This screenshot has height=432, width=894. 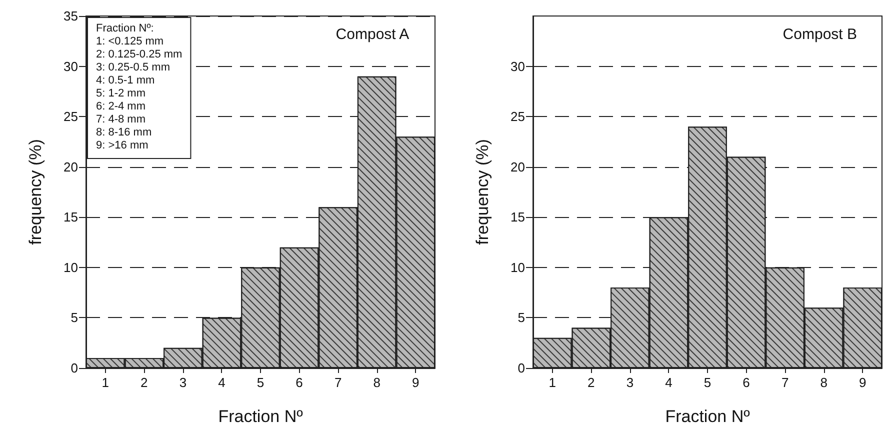 What do you see at coordinates (373, 34) in the screenshot?
I see `text: Compost A` at bounding box center [373, 34].